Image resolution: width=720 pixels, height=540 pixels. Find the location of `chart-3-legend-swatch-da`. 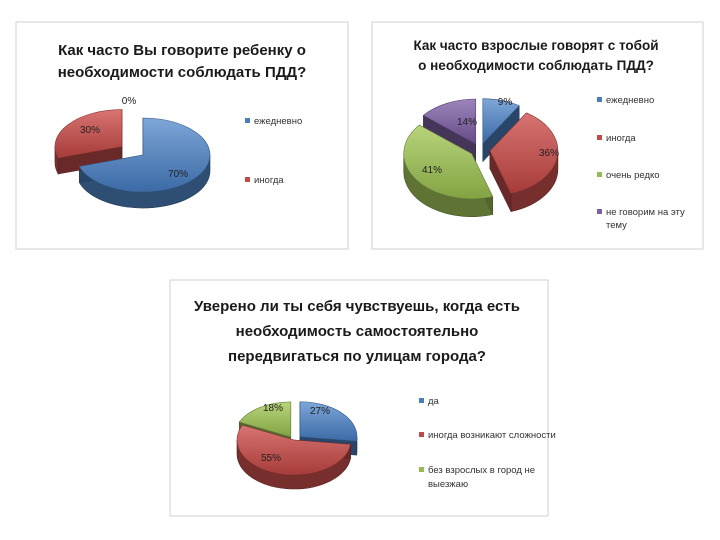

chart-3-legend-swatch-da is located at coordinates (421, 400).